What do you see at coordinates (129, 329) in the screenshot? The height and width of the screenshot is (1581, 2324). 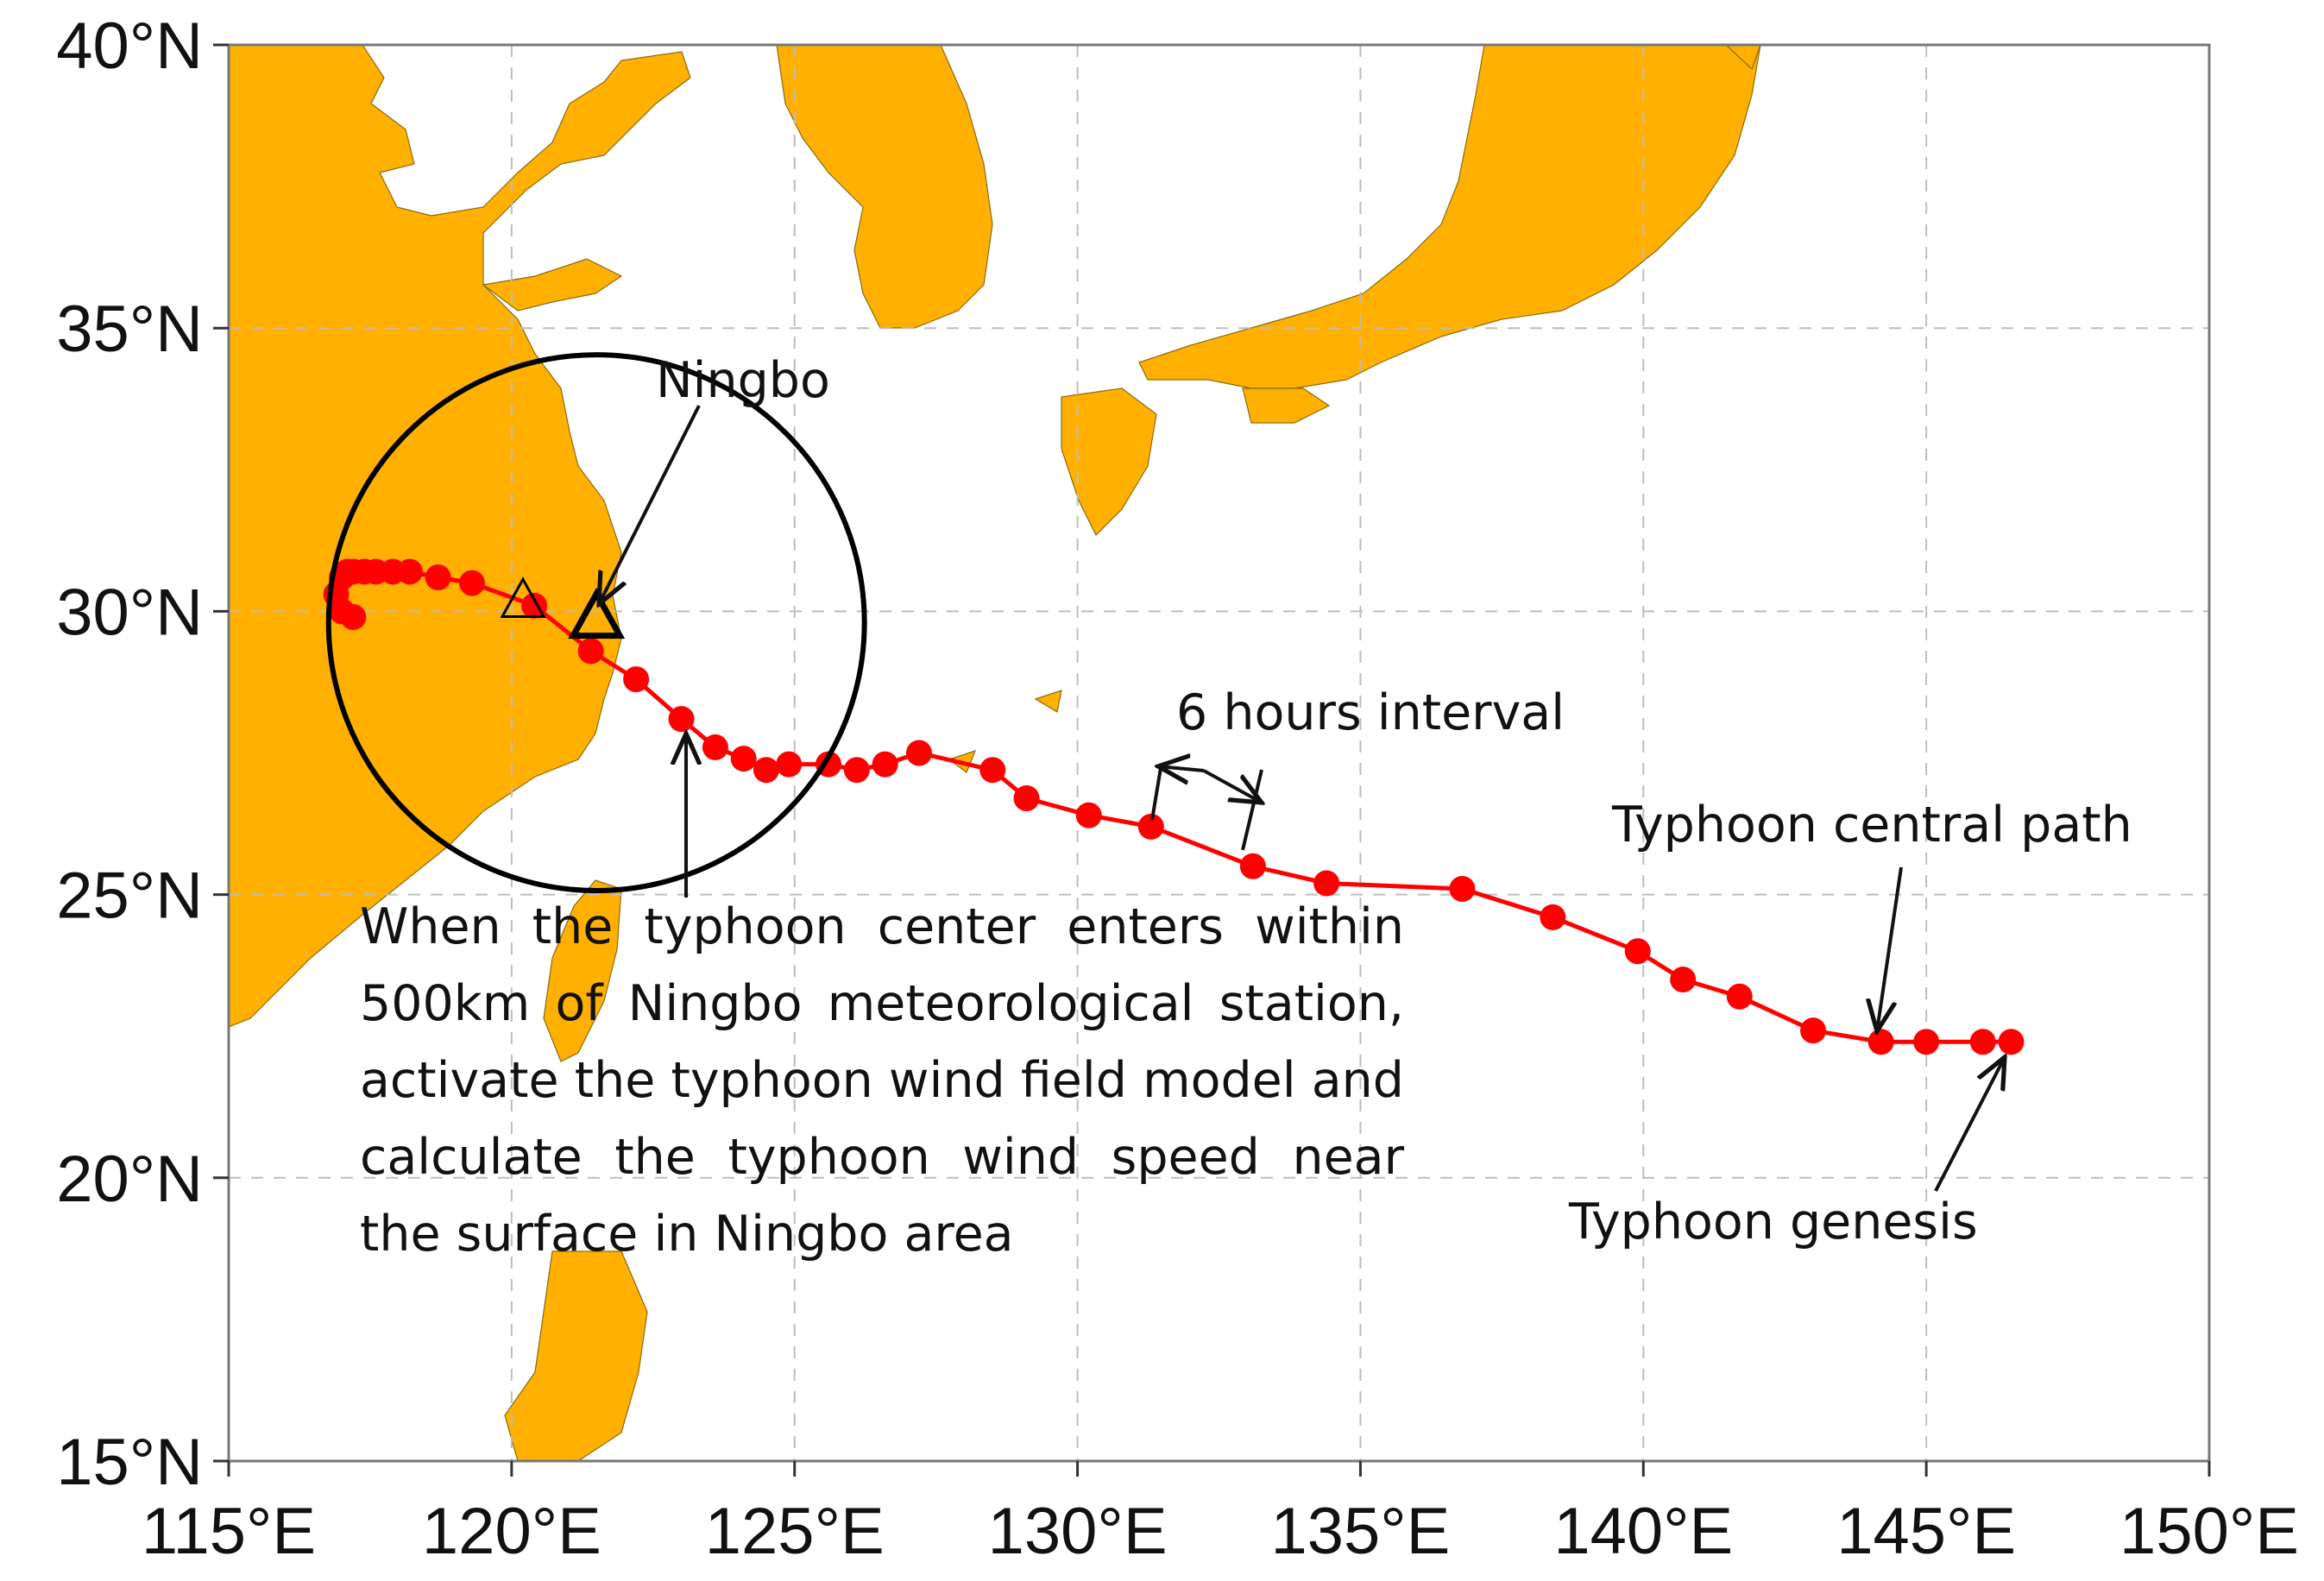 I see `lat-tick-label: 35°N` at bounding box center [129, 329].